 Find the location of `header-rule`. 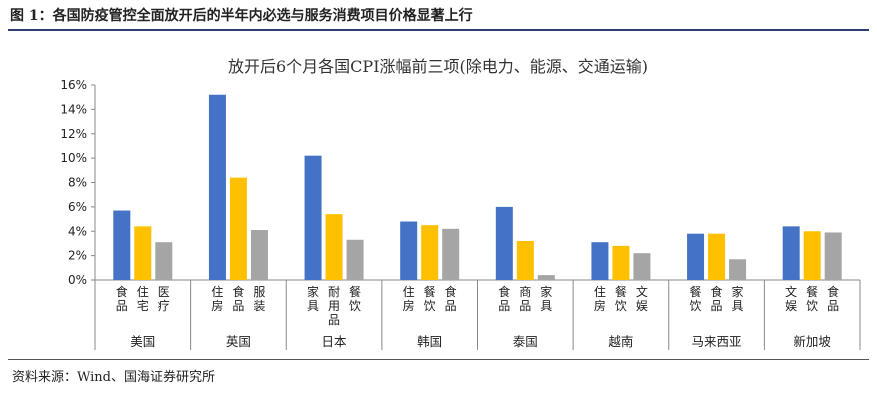

header-rule is located at coordinates (438, 30).